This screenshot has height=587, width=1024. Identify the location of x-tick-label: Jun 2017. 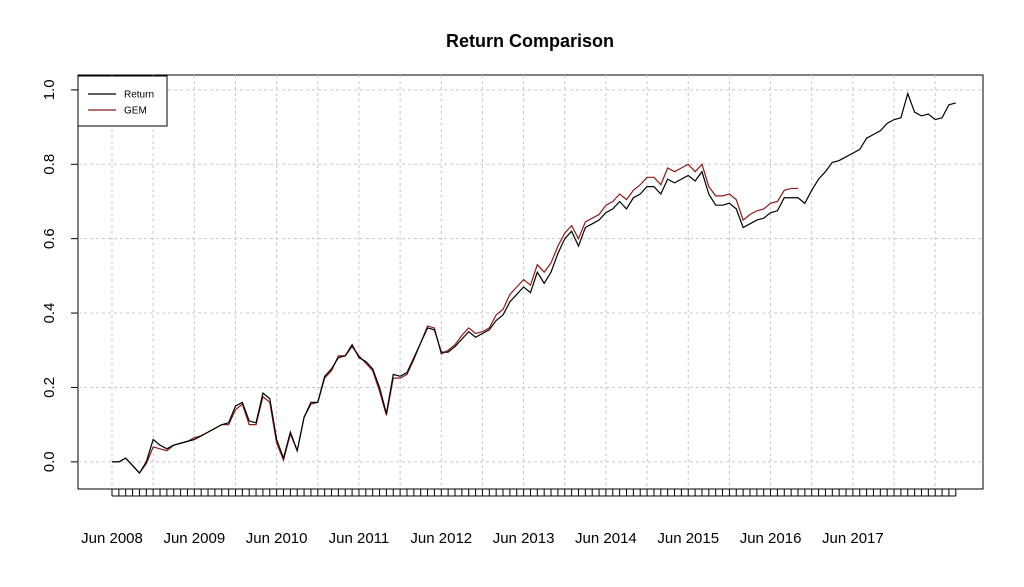
(853, 538).